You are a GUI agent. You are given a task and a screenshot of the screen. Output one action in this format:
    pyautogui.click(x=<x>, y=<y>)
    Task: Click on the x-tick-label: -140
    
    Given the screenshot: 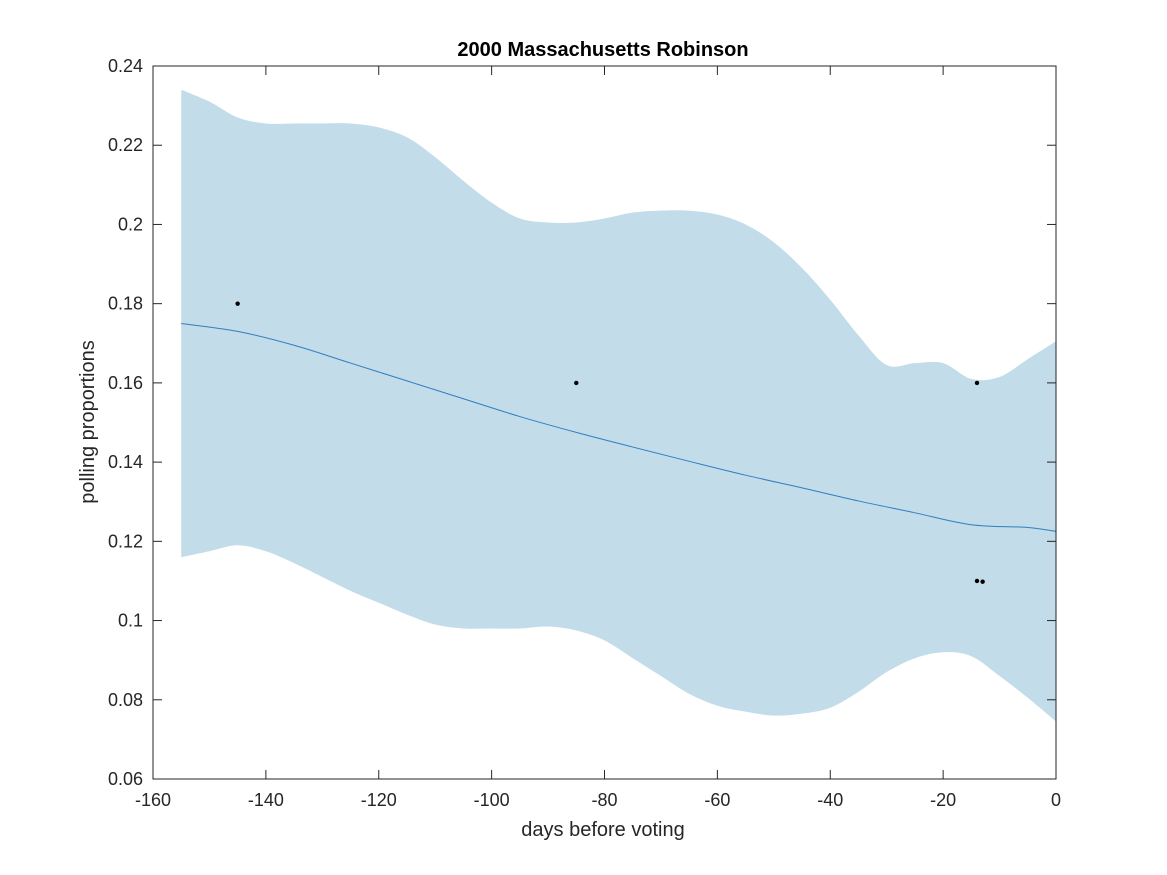 What is the action you would take?
    pyautogui.click(x=266, y=800)
    